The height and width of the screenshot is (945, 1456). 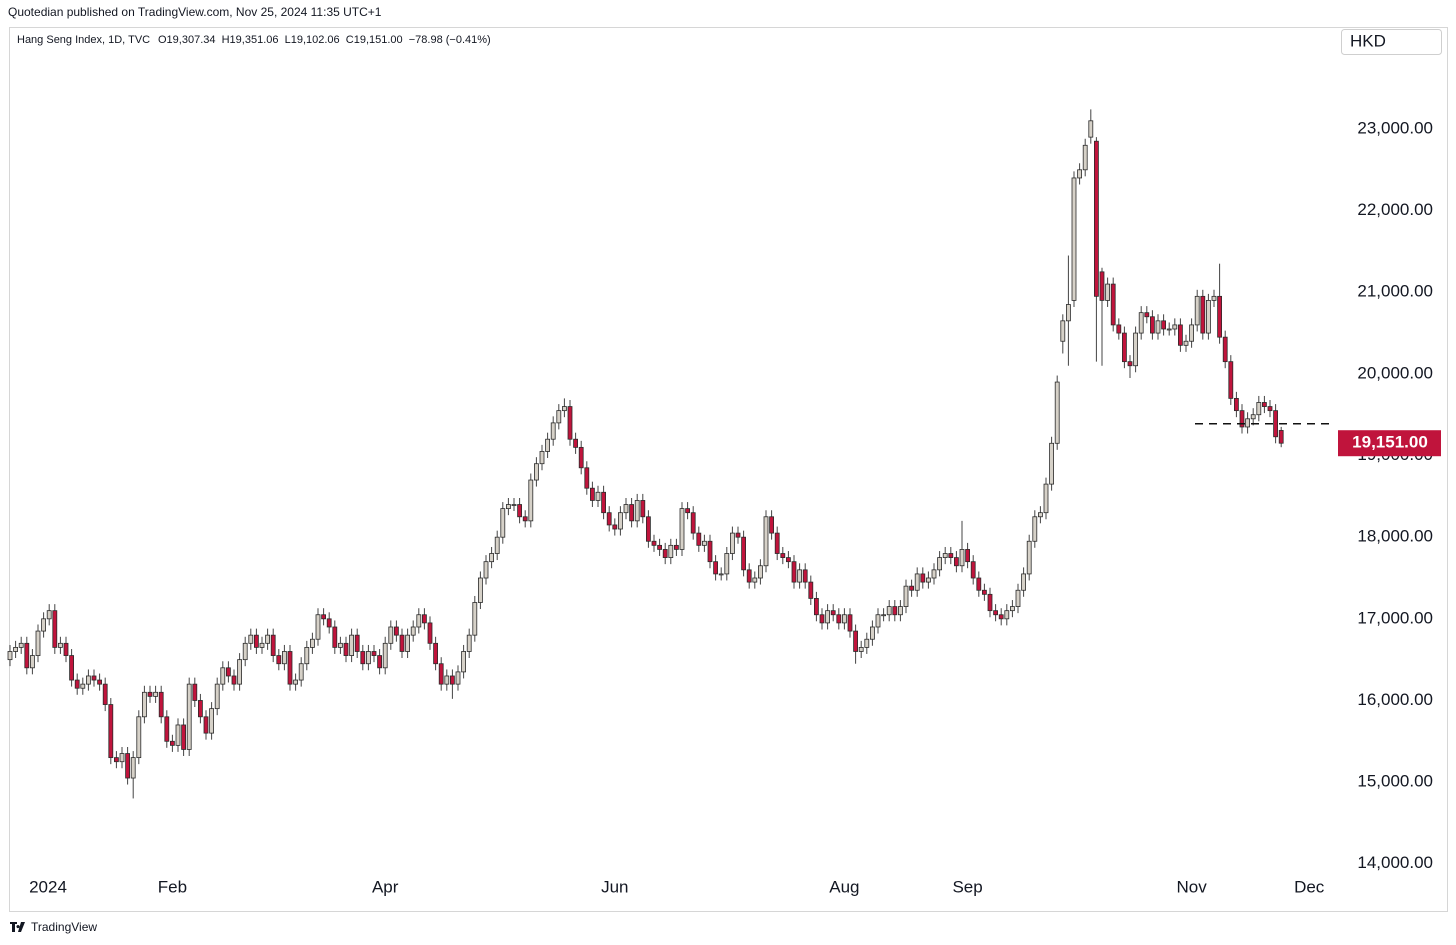 What do you see at coordinates (17, 927) in the screenshot?
I see `footer-logo` at bounding box center [17, 927].